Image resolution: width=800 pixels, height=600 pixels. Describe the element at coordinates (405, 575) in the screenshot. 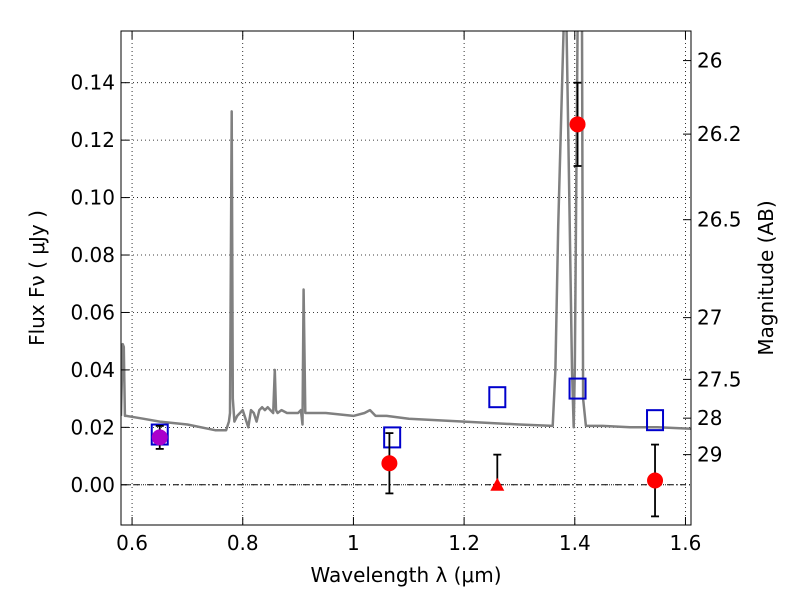

I see `x-axis-label: Wavelength λ (μm)` at that location.